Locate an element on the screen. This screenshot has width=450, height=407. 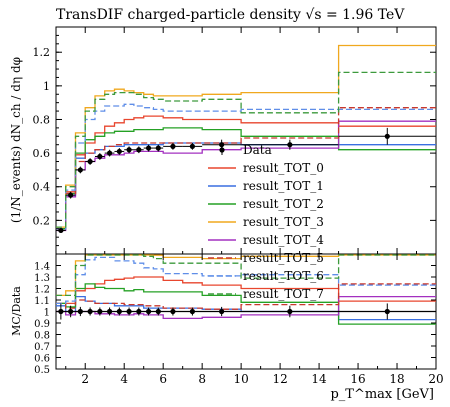
legend-data-marker is located at coordinates (222, 150).